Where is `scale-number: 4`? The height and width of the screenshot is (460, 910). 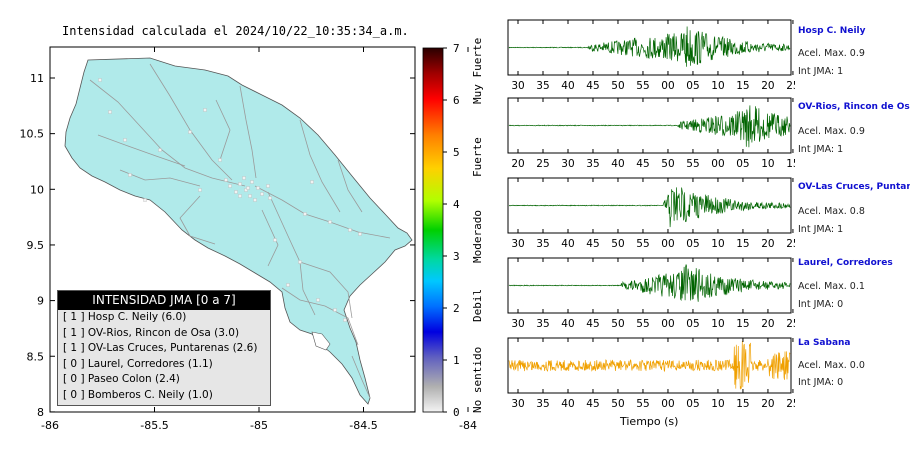 scale-number: 4 is located at coordinates (456, 204).